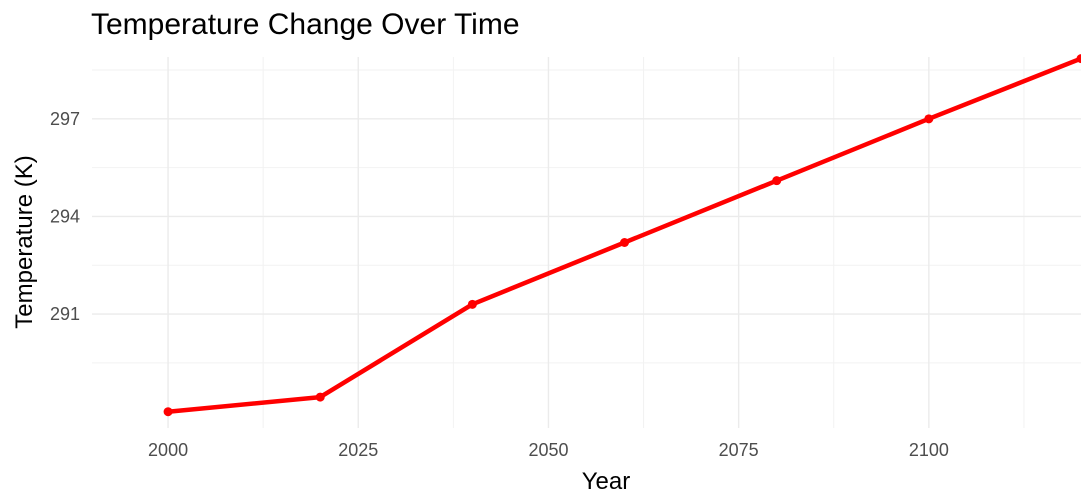  I want to click on x-tick-label: 2000, so click(168, 450).